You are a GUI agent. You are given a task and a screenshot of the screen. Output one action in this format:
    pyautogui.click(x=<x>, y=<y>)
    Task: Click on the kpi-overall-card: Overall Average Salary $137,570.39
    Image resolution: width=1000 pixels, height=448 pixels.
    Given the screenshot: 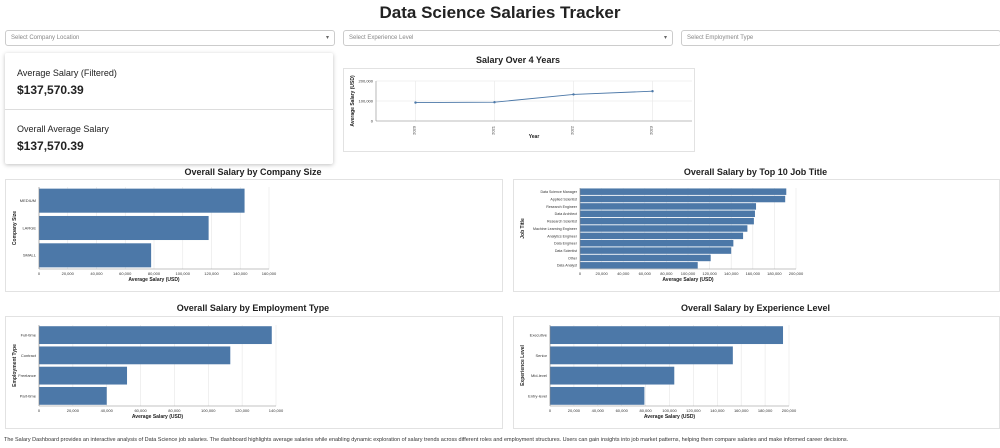 What is the action you would take?
    pyautogui.click(x=169, y=137)
    